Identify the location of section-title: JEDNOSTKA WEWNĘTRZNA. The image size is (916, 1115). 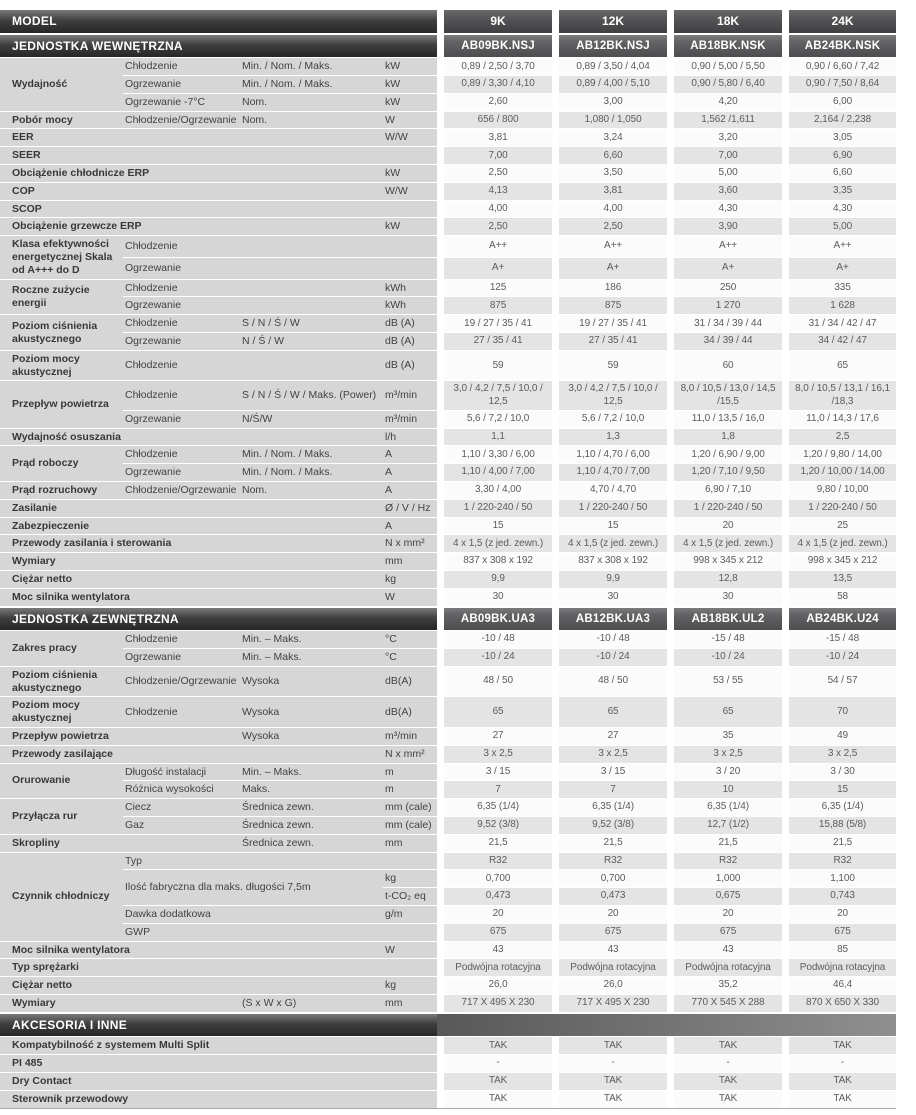
(219, 45).